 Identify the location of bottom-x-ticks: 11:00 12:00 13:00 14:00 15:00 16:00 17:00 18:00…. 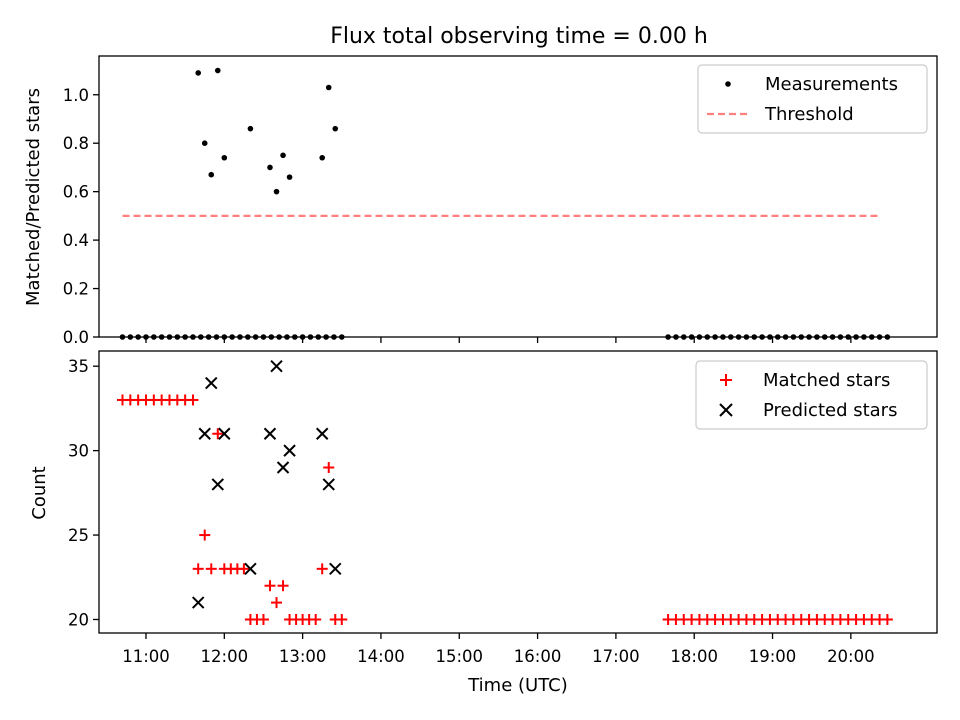
(498, 649).